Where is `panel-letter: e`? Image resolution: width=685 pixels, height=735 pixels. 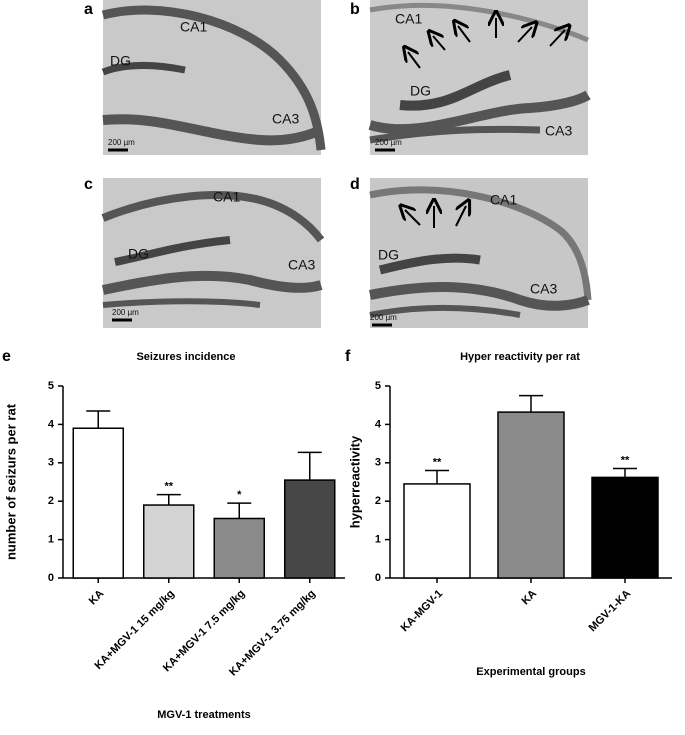 panel-letter: e is located at coordinates (6, 356).